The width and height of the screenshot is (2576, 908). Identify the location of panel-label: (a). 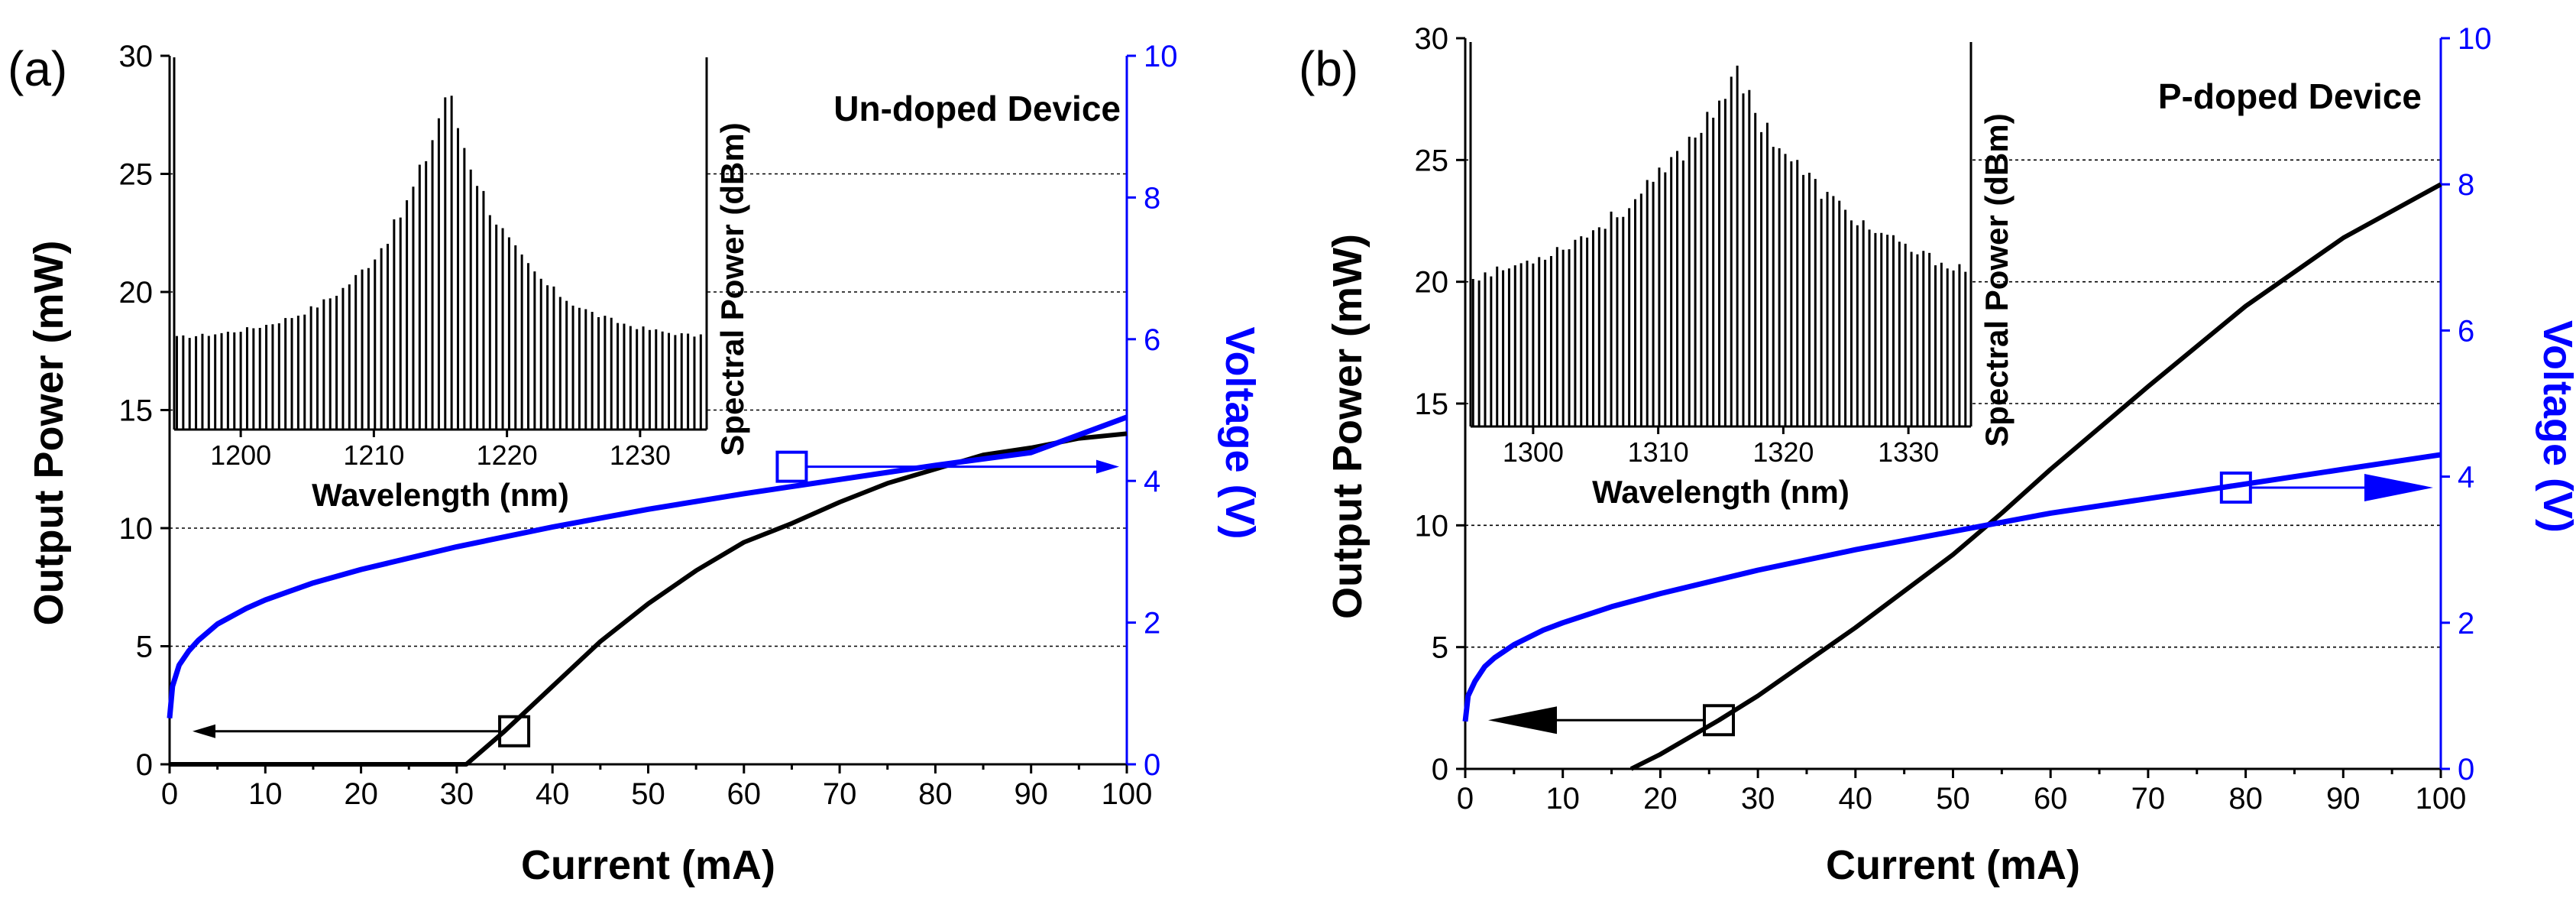
(37, 68).